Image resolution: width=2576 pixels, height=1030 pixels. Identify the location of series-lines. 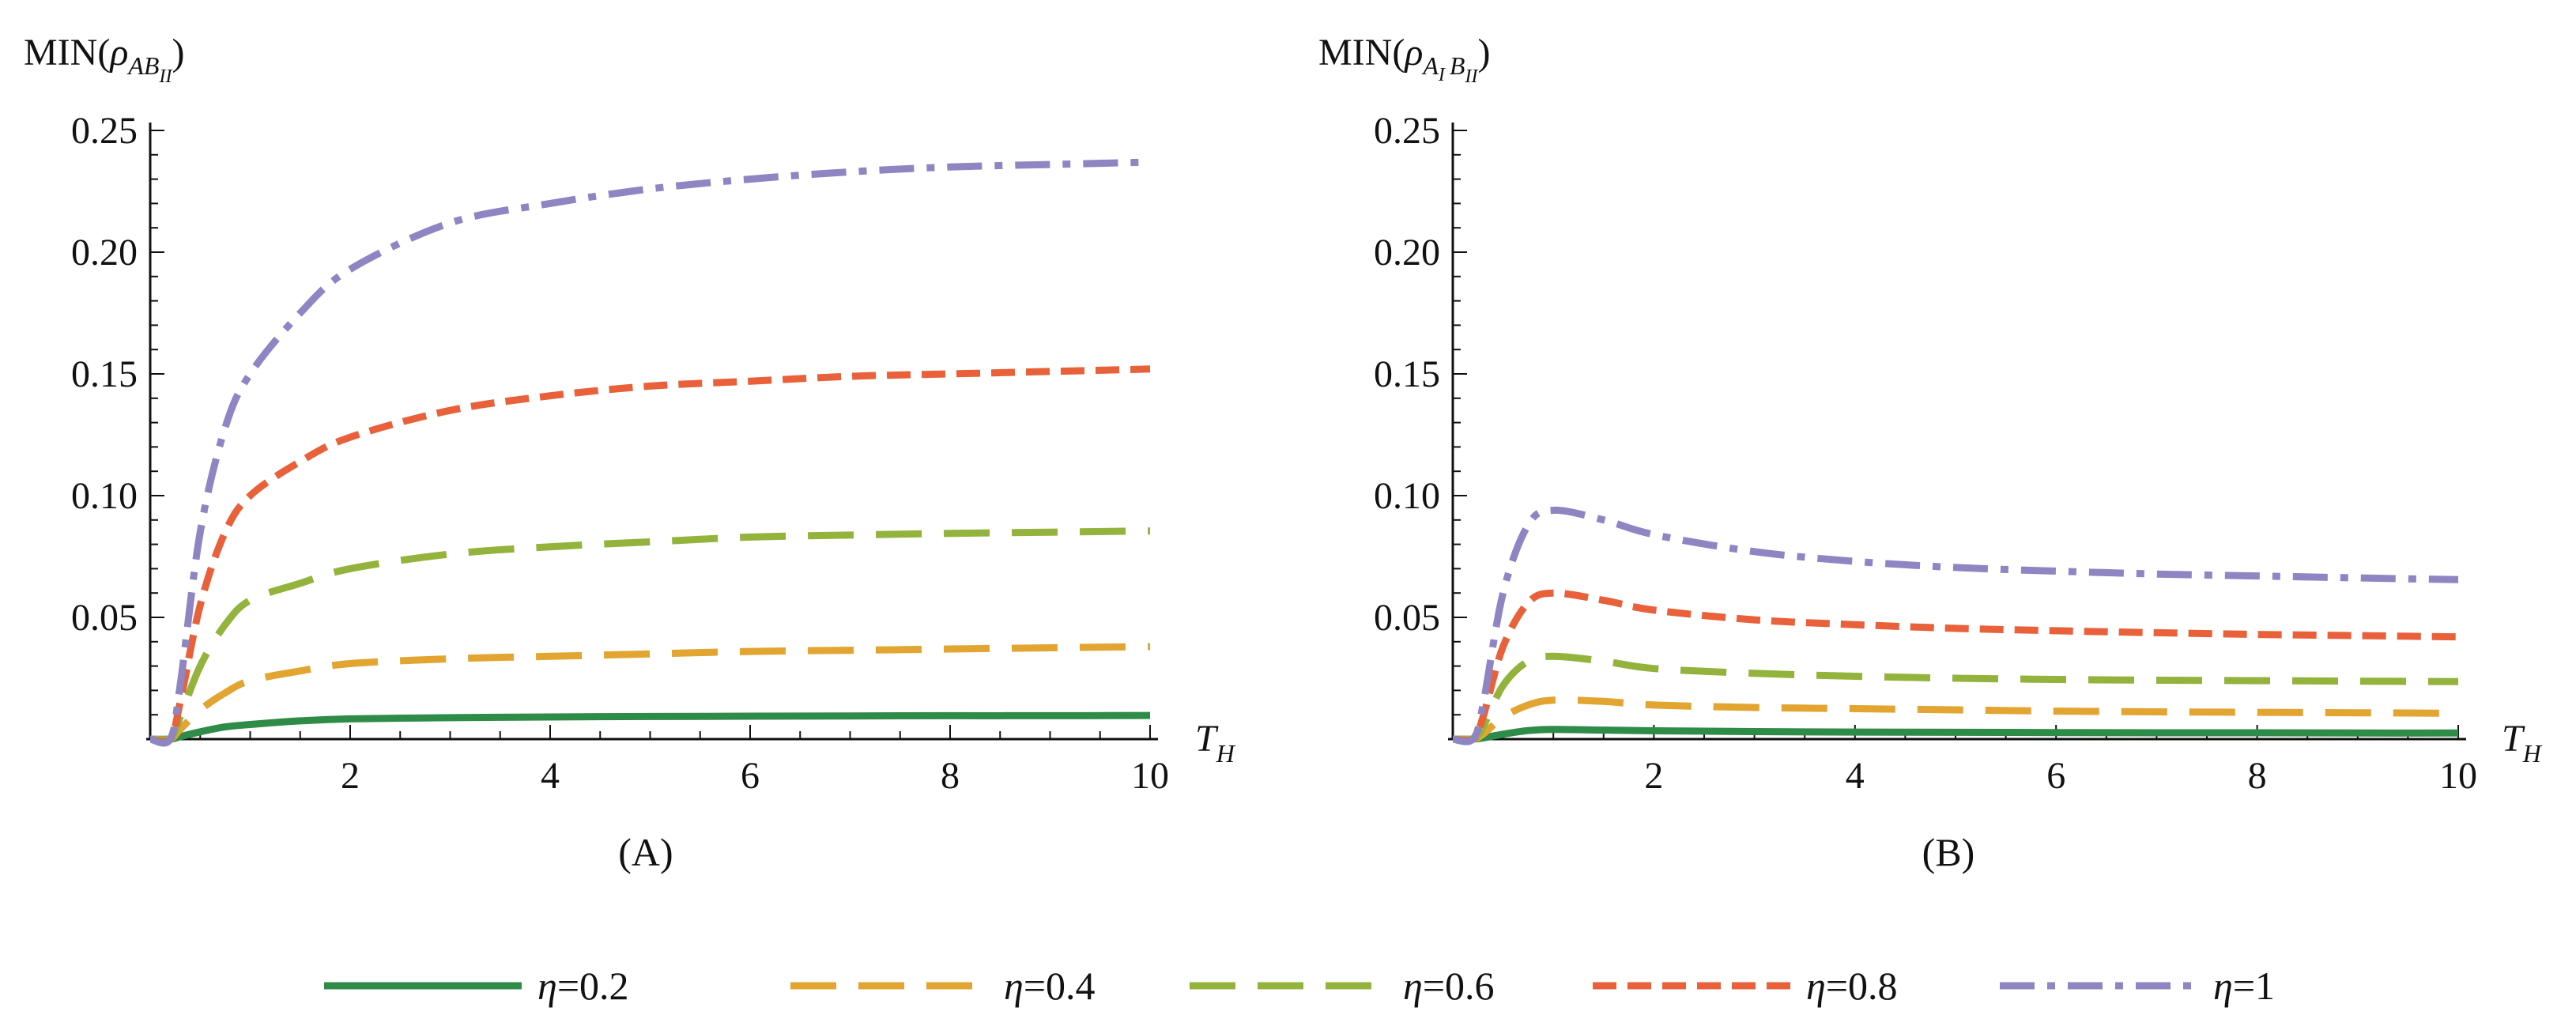
(1955, 626).